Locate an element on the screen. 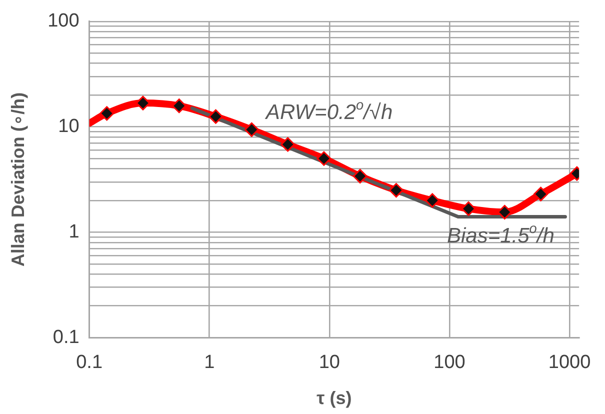 The image size is (605, 414). y-tick-label: 100 is located at coordinates (64, 21).